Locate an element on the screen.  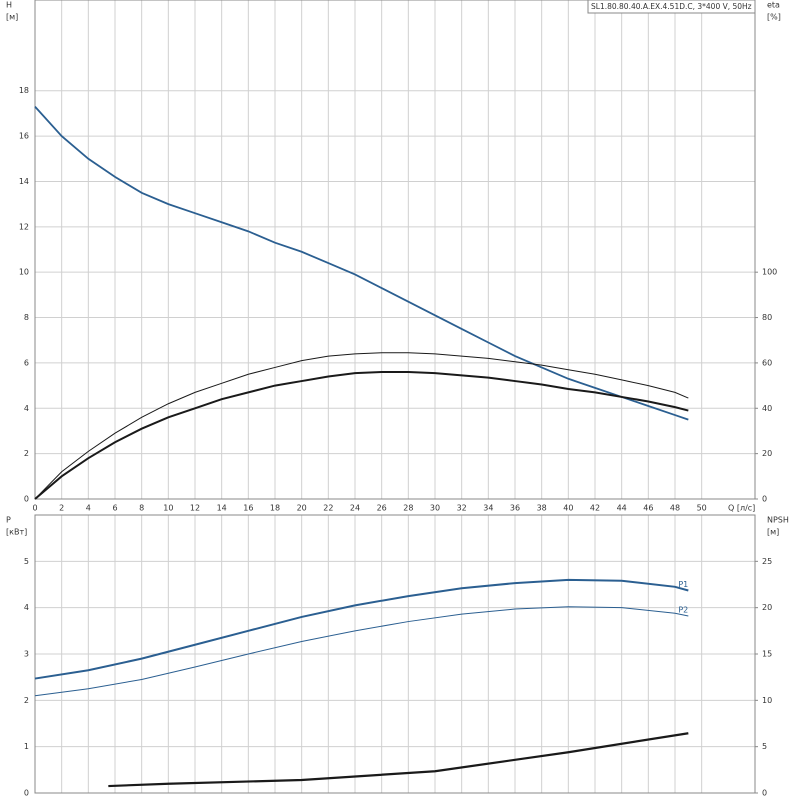
y-tick-label: 10 is located at coordinates (24, 272).